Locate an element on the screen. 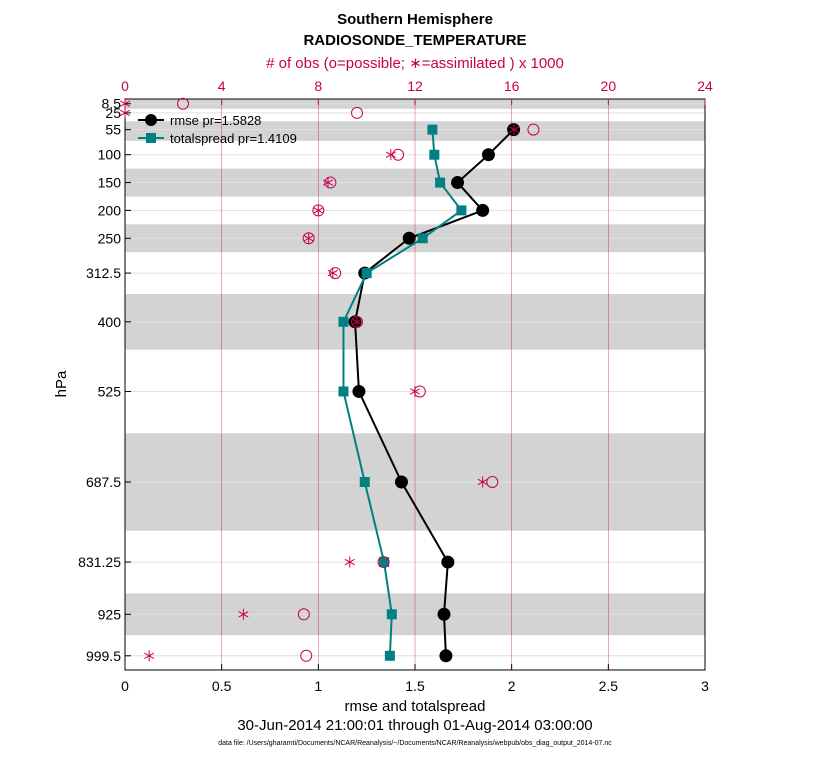  top-tick-label-4: 16 is located at coordinates (512, 86).